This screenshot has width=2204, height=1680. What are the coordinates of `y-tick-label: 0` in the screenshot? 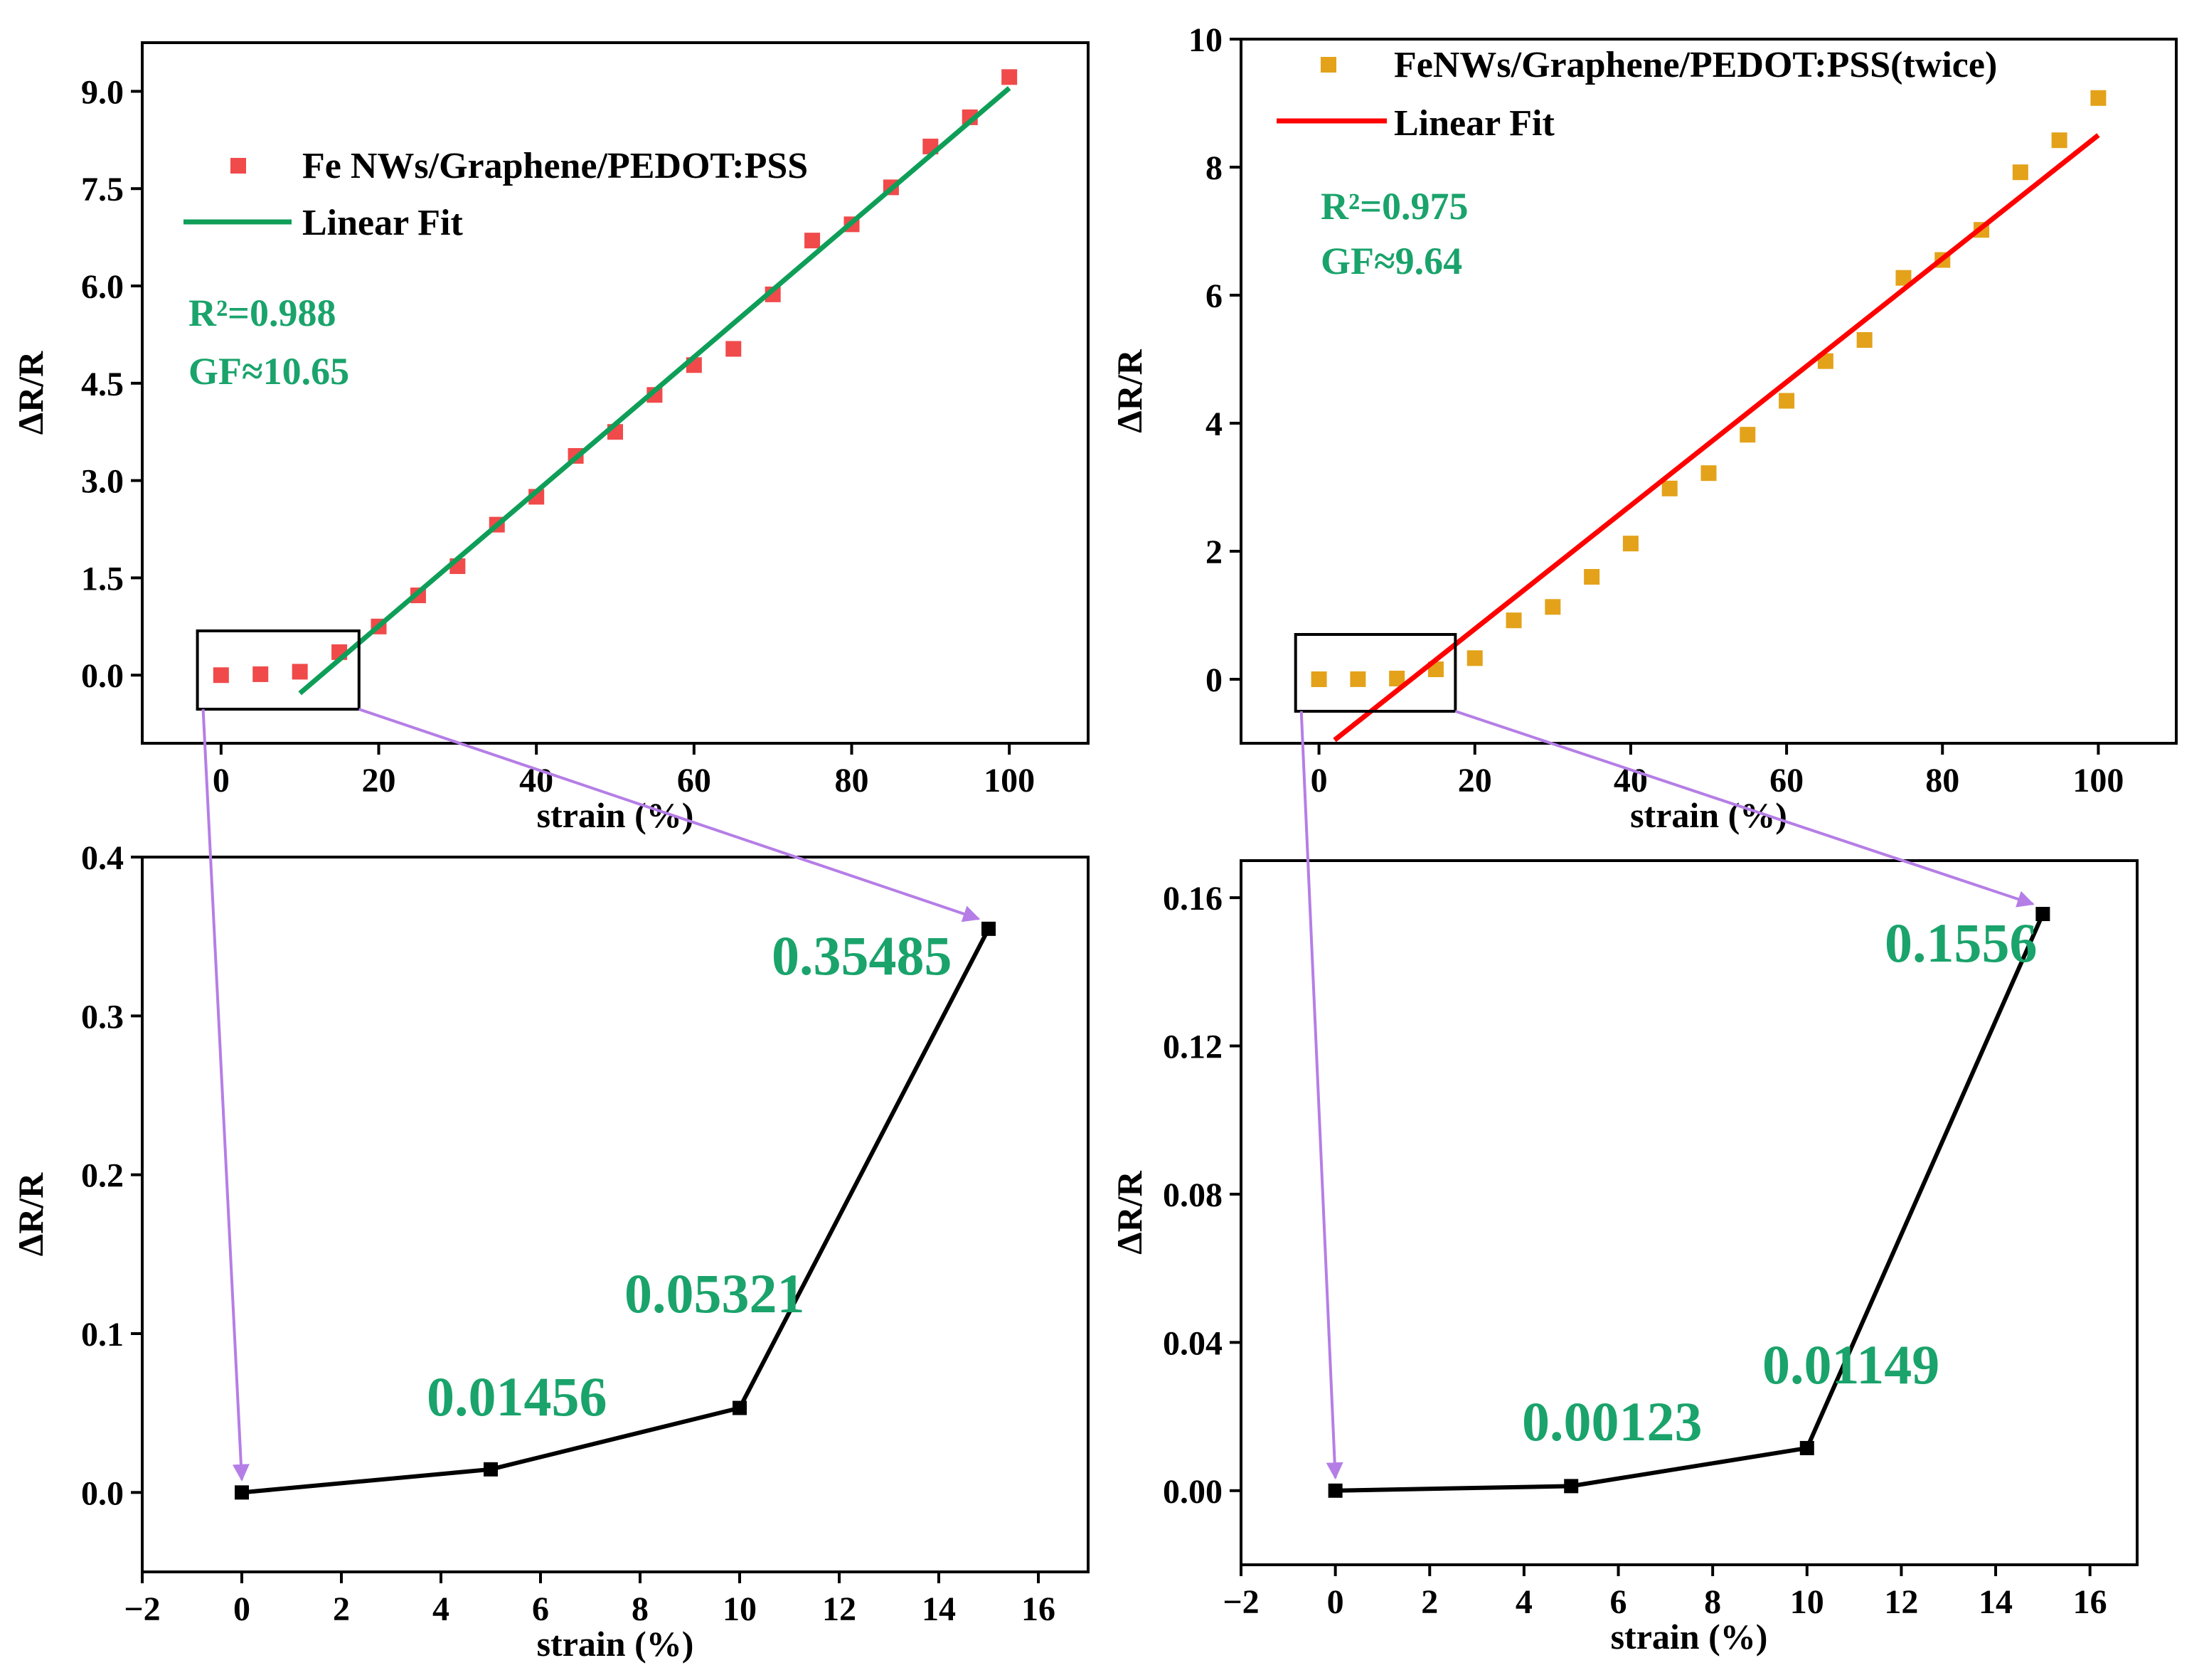 It's located at (1214, 680).